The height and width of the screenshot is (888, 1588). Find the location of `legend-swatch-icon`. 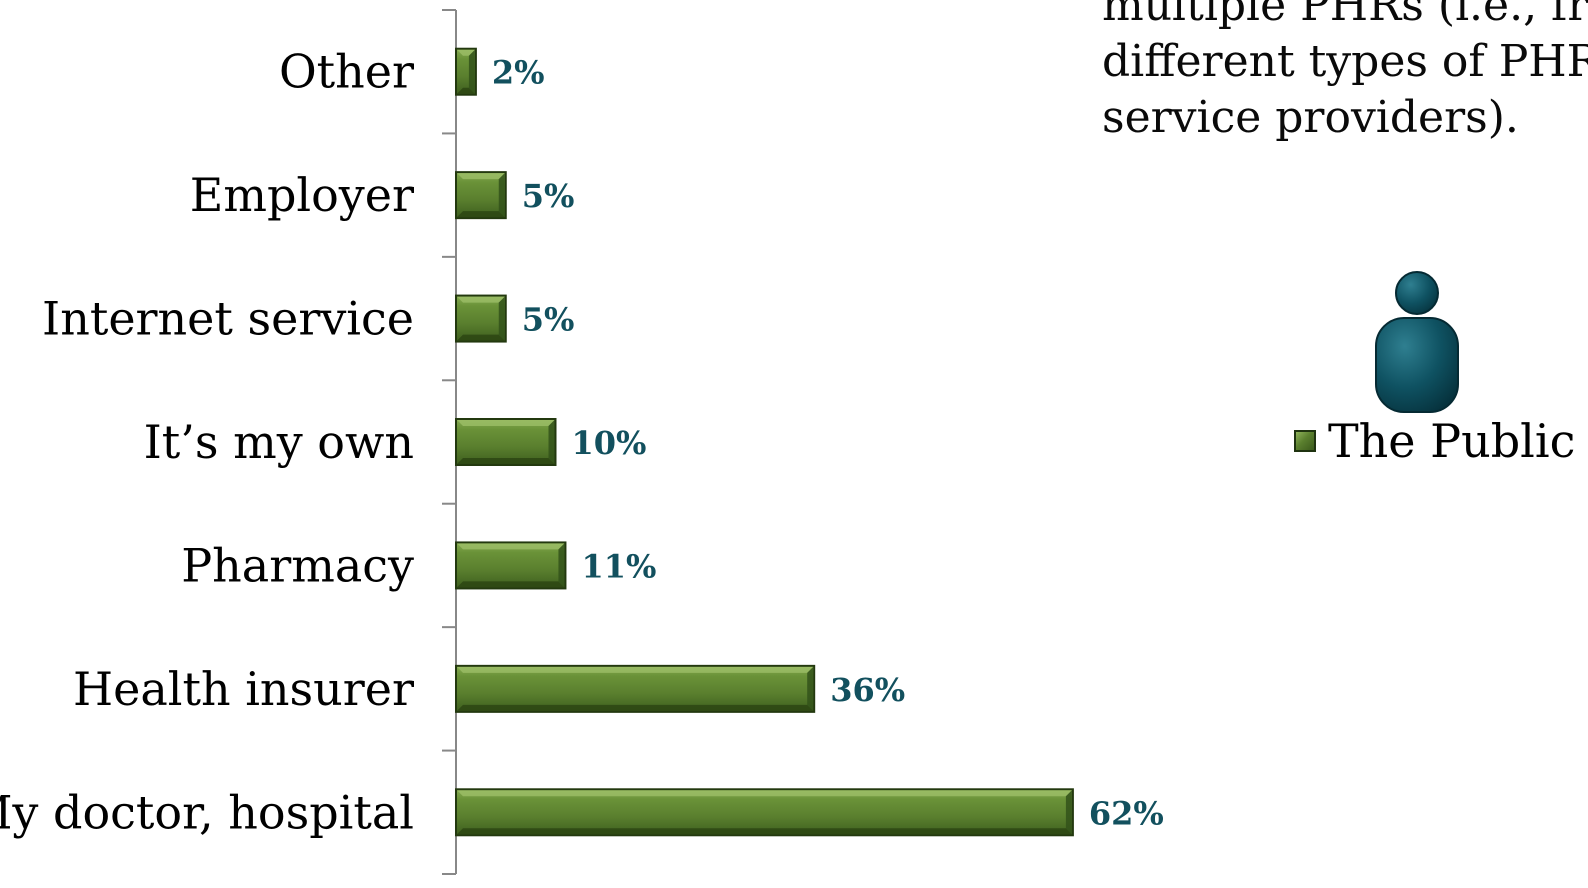

legend-swatch-icon is located at coordinates (1305, 441).